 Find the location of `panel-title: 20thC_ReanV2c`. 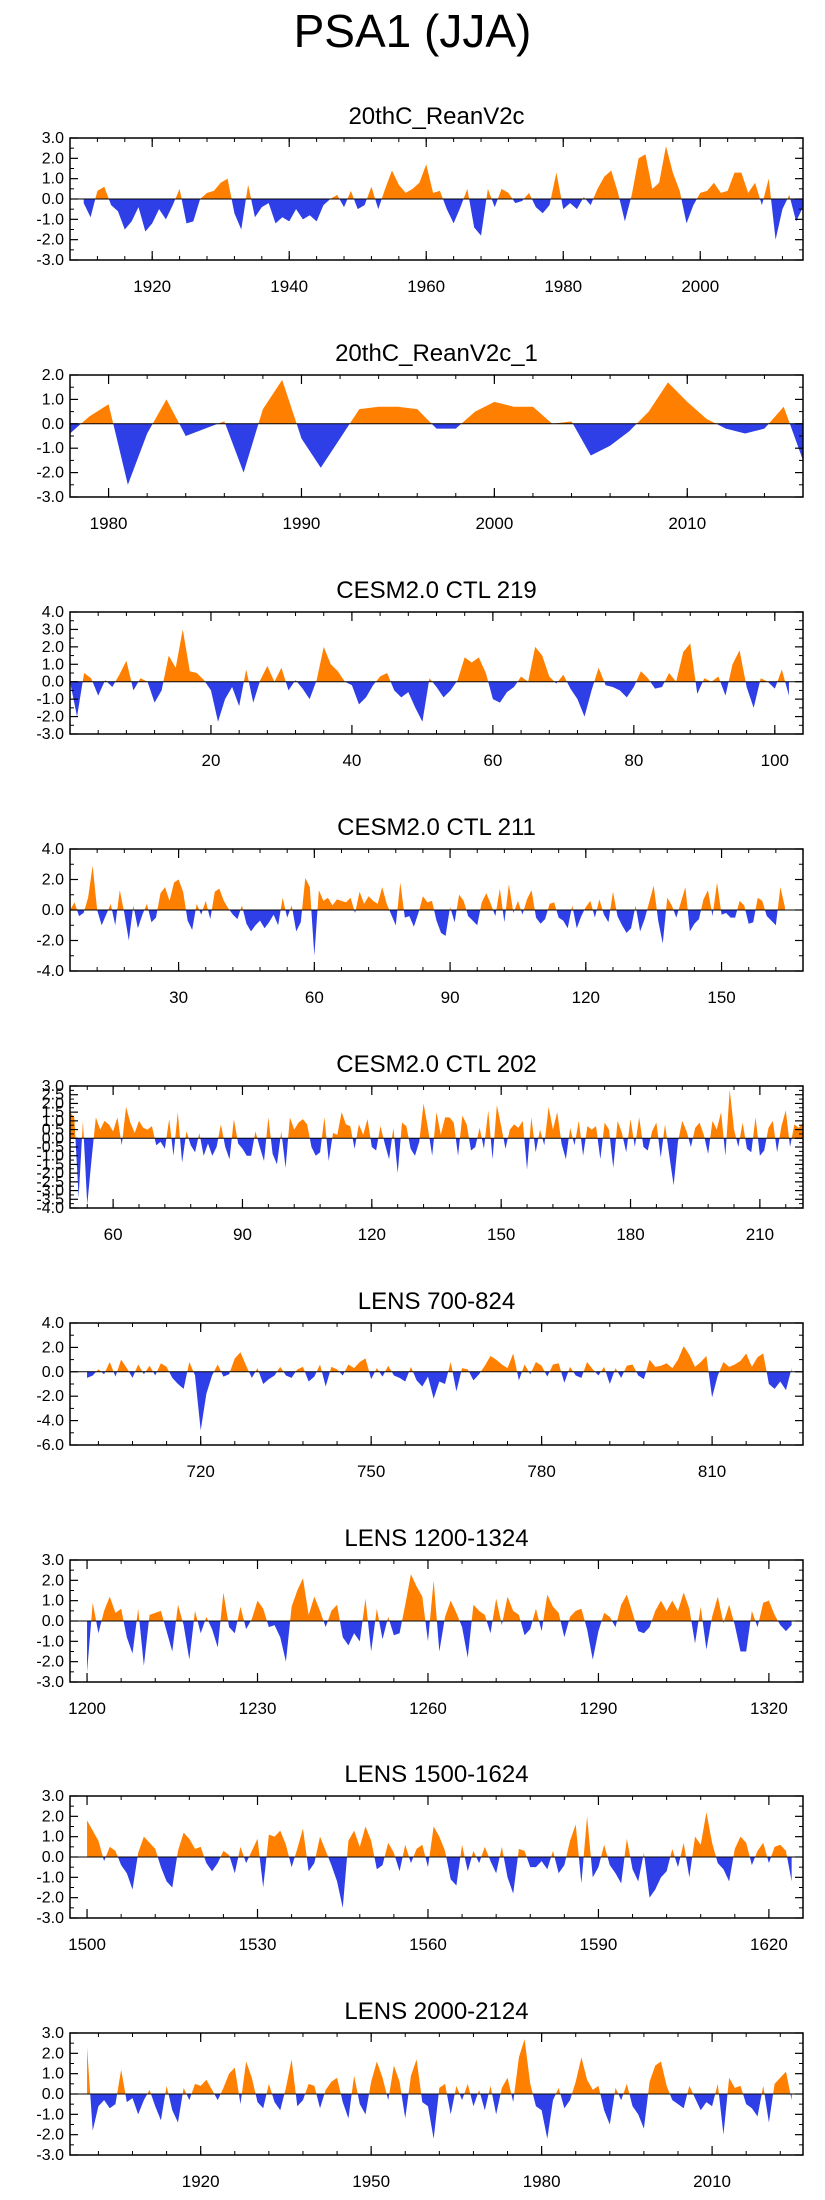

panel-title: 20thC_ReanV2c is located at coordinates (436, 116).